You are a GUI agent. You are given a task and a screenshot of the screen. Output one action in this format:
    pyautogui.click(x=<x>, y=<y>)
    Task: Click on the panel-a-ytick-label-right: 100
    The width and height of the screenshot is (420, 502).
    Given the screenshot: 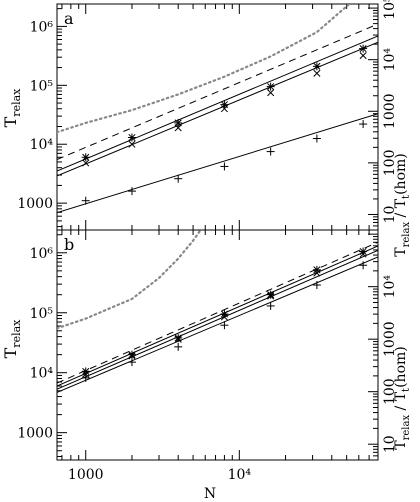 What is the action you would take?
    pyautogui.click(x=390, y=163)
    